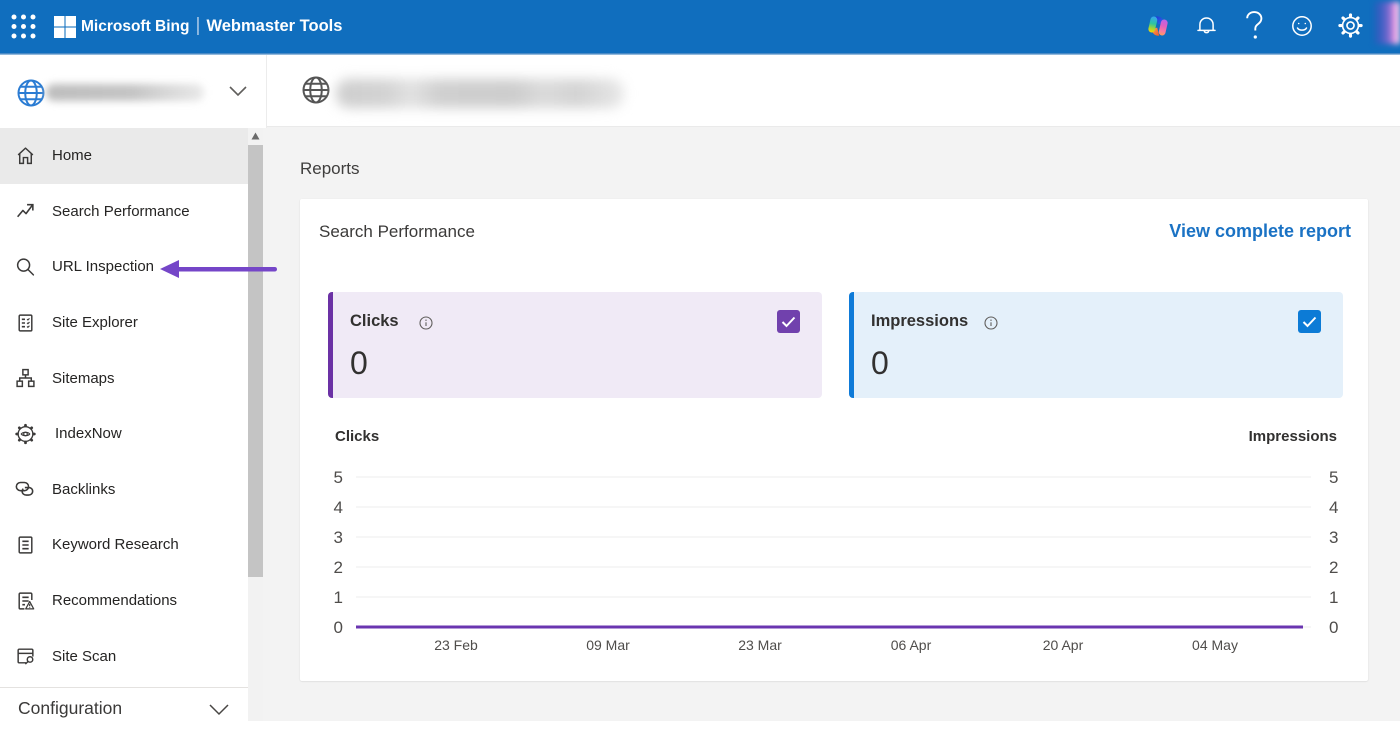  Describe the element at coordinates (760, 645) in the screenshot. I see `svg-text: 23 Mar` at that location.